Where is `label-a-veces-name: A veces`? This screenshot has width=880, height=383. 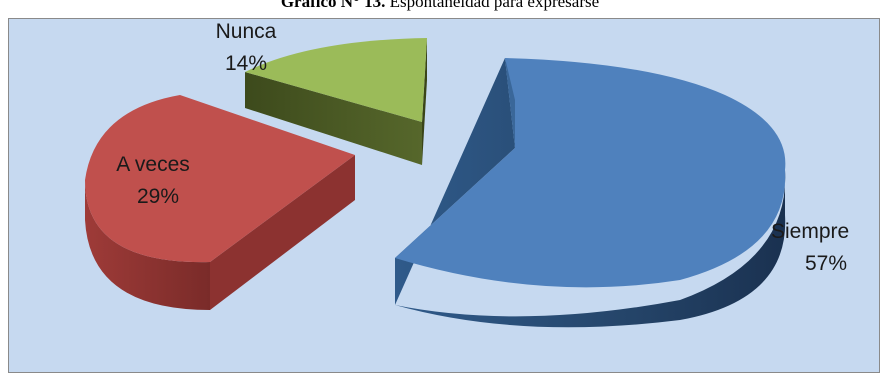 label-a-veces-name: A veces is located at coordinates (153, 164).